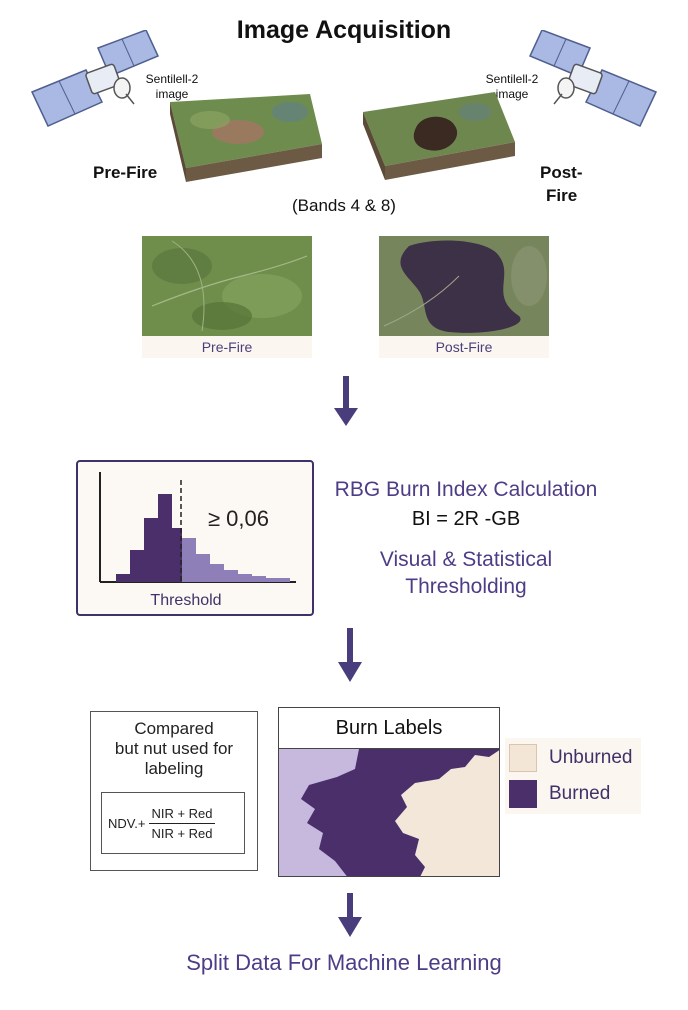 This screenshot has height=1010, width=688. Describe the element at coordinates (227, 286) in the screenshot. I see `pre-fire-image` at that location.